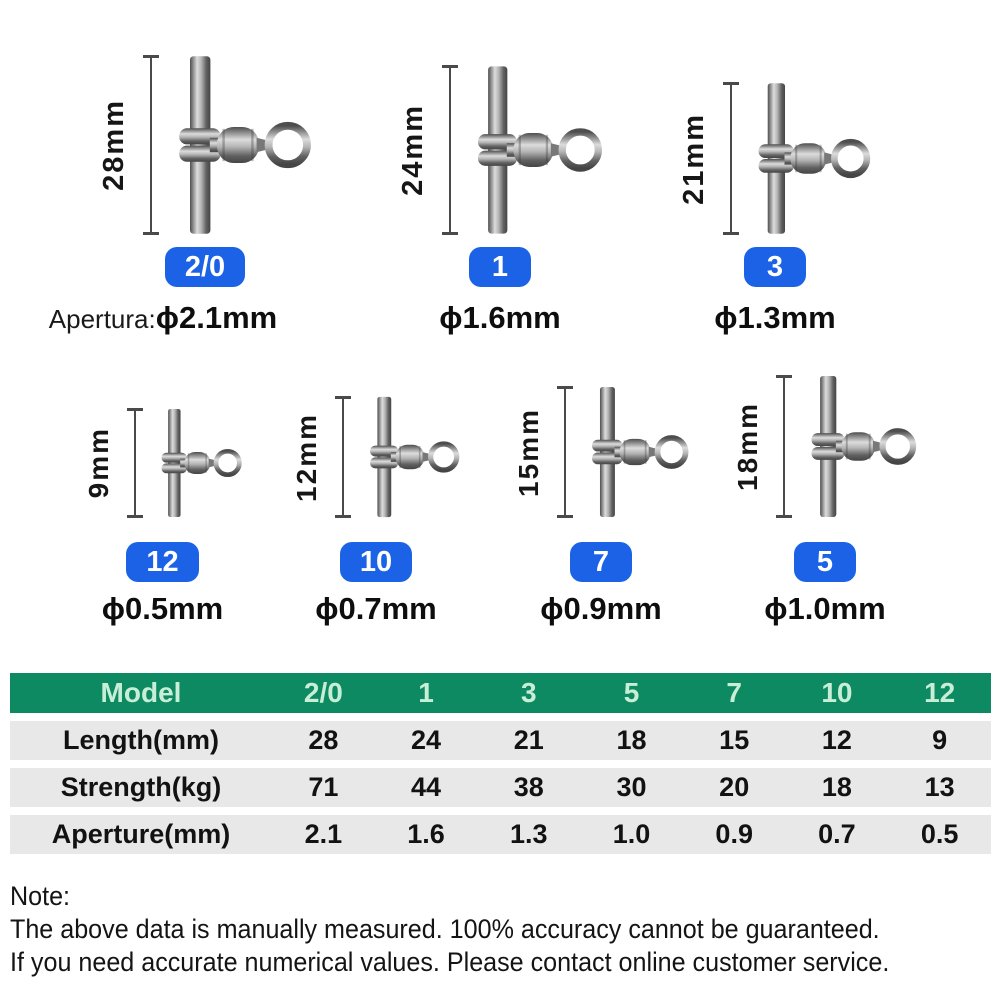  I want to click on length-dimension-label: 12mm, so click(306, 457).